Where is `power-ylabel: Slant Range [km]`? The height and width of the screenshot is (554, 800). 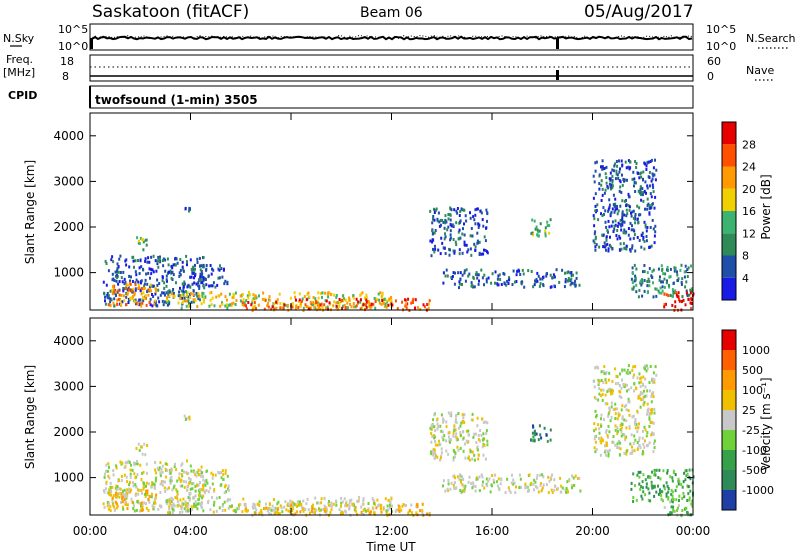
power-ylabel: Slant Range [km] is located at coordinates (30, 212).